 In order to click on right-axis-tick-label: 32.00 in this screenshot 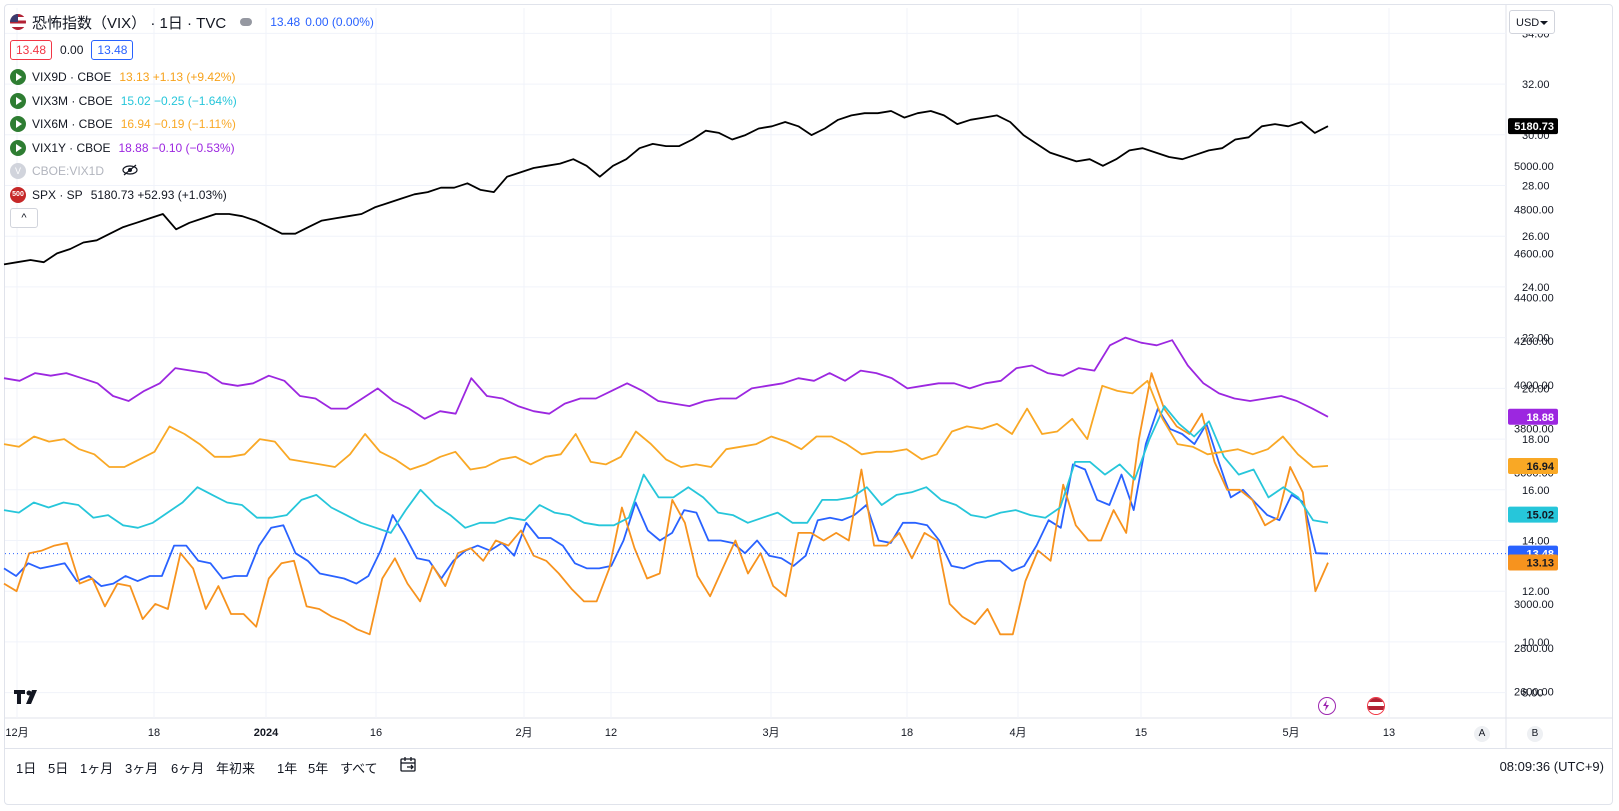, I will do `click(1536, 85)`.